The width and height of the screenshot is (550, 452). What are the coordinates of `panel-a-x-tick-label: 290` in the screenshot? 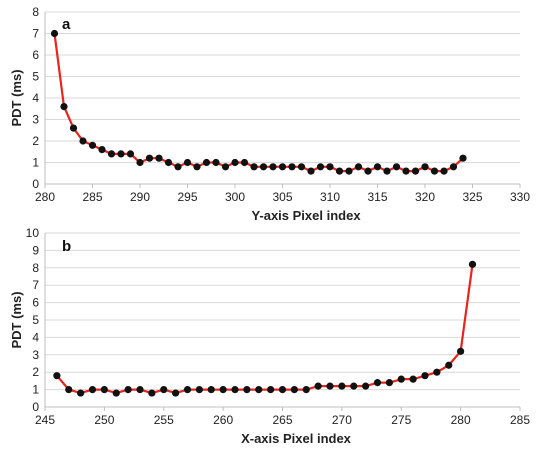 It's located at (140, 197).